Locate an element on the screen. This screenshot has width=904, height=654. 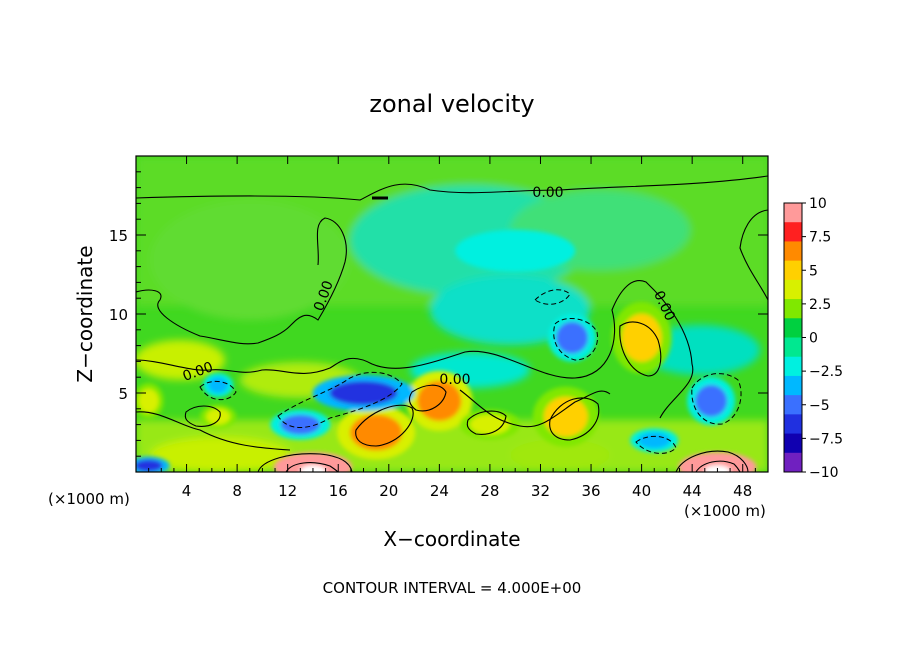
x-unit-right: (×1000 m) is located at coordinates (725, 511).